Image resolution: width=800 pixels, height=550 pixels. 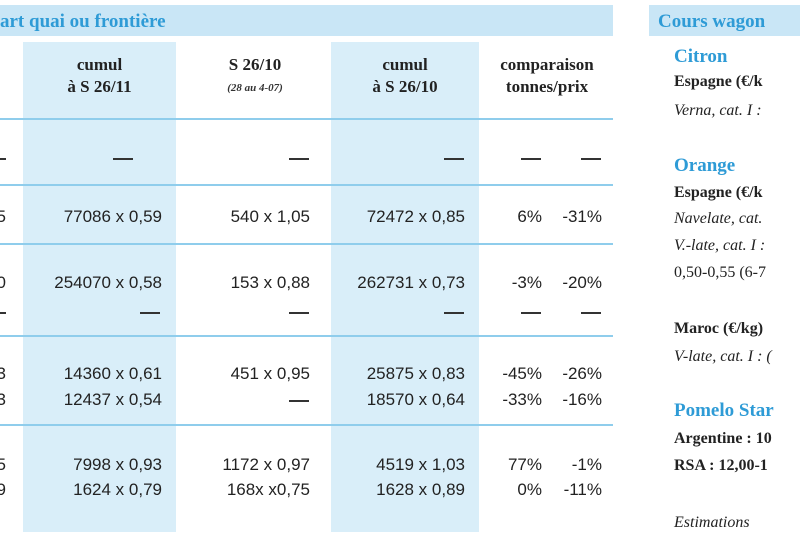 What do you see at coordinates (117, 464) in the screenshot?
I see `row5-cumul-26-11: 7998 x 0,93` at bounding box center [117, 464].